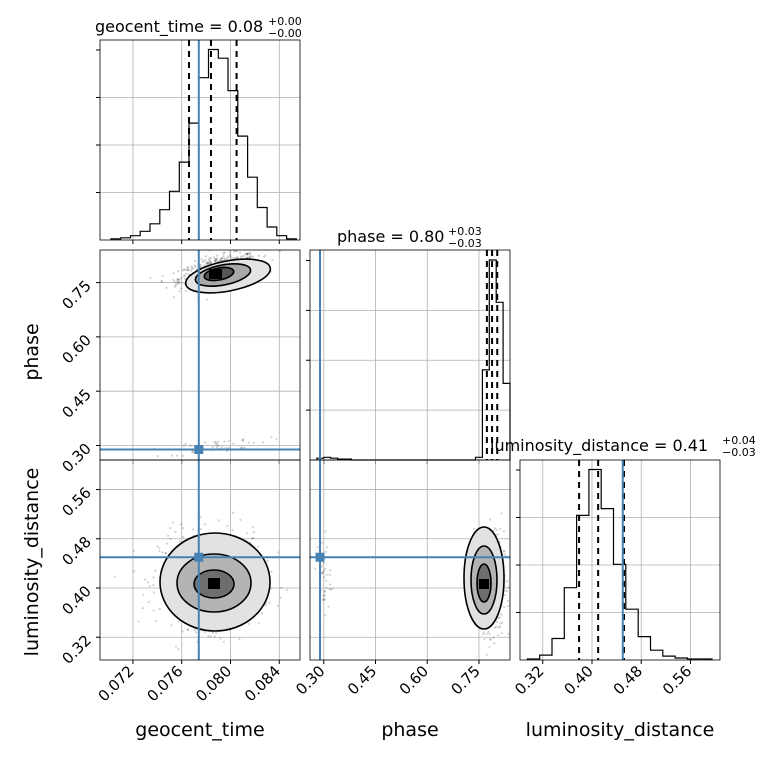  Describe the element at coordinates (199, 730) in the screenshot. I see `x-axis-label-geocent-time: geocent_time` at that location.